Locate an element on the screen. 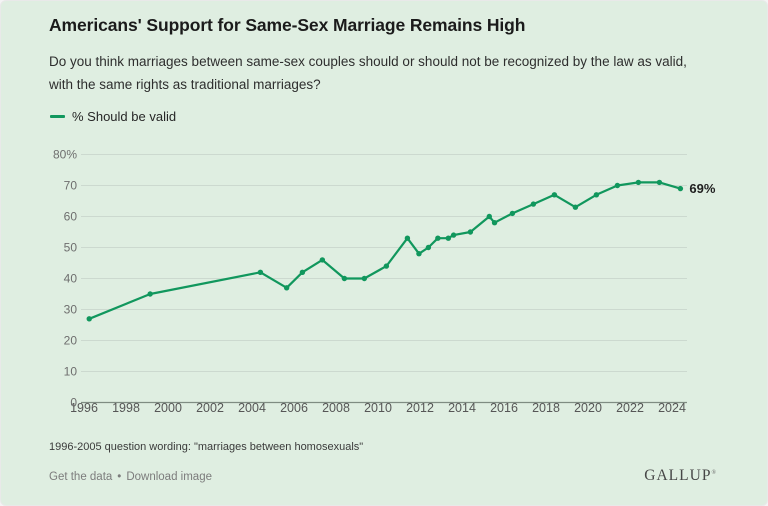 The width and height of the screenshot is (768, 506). x-tick-label: 2006 is located at coordinates (294, 408).